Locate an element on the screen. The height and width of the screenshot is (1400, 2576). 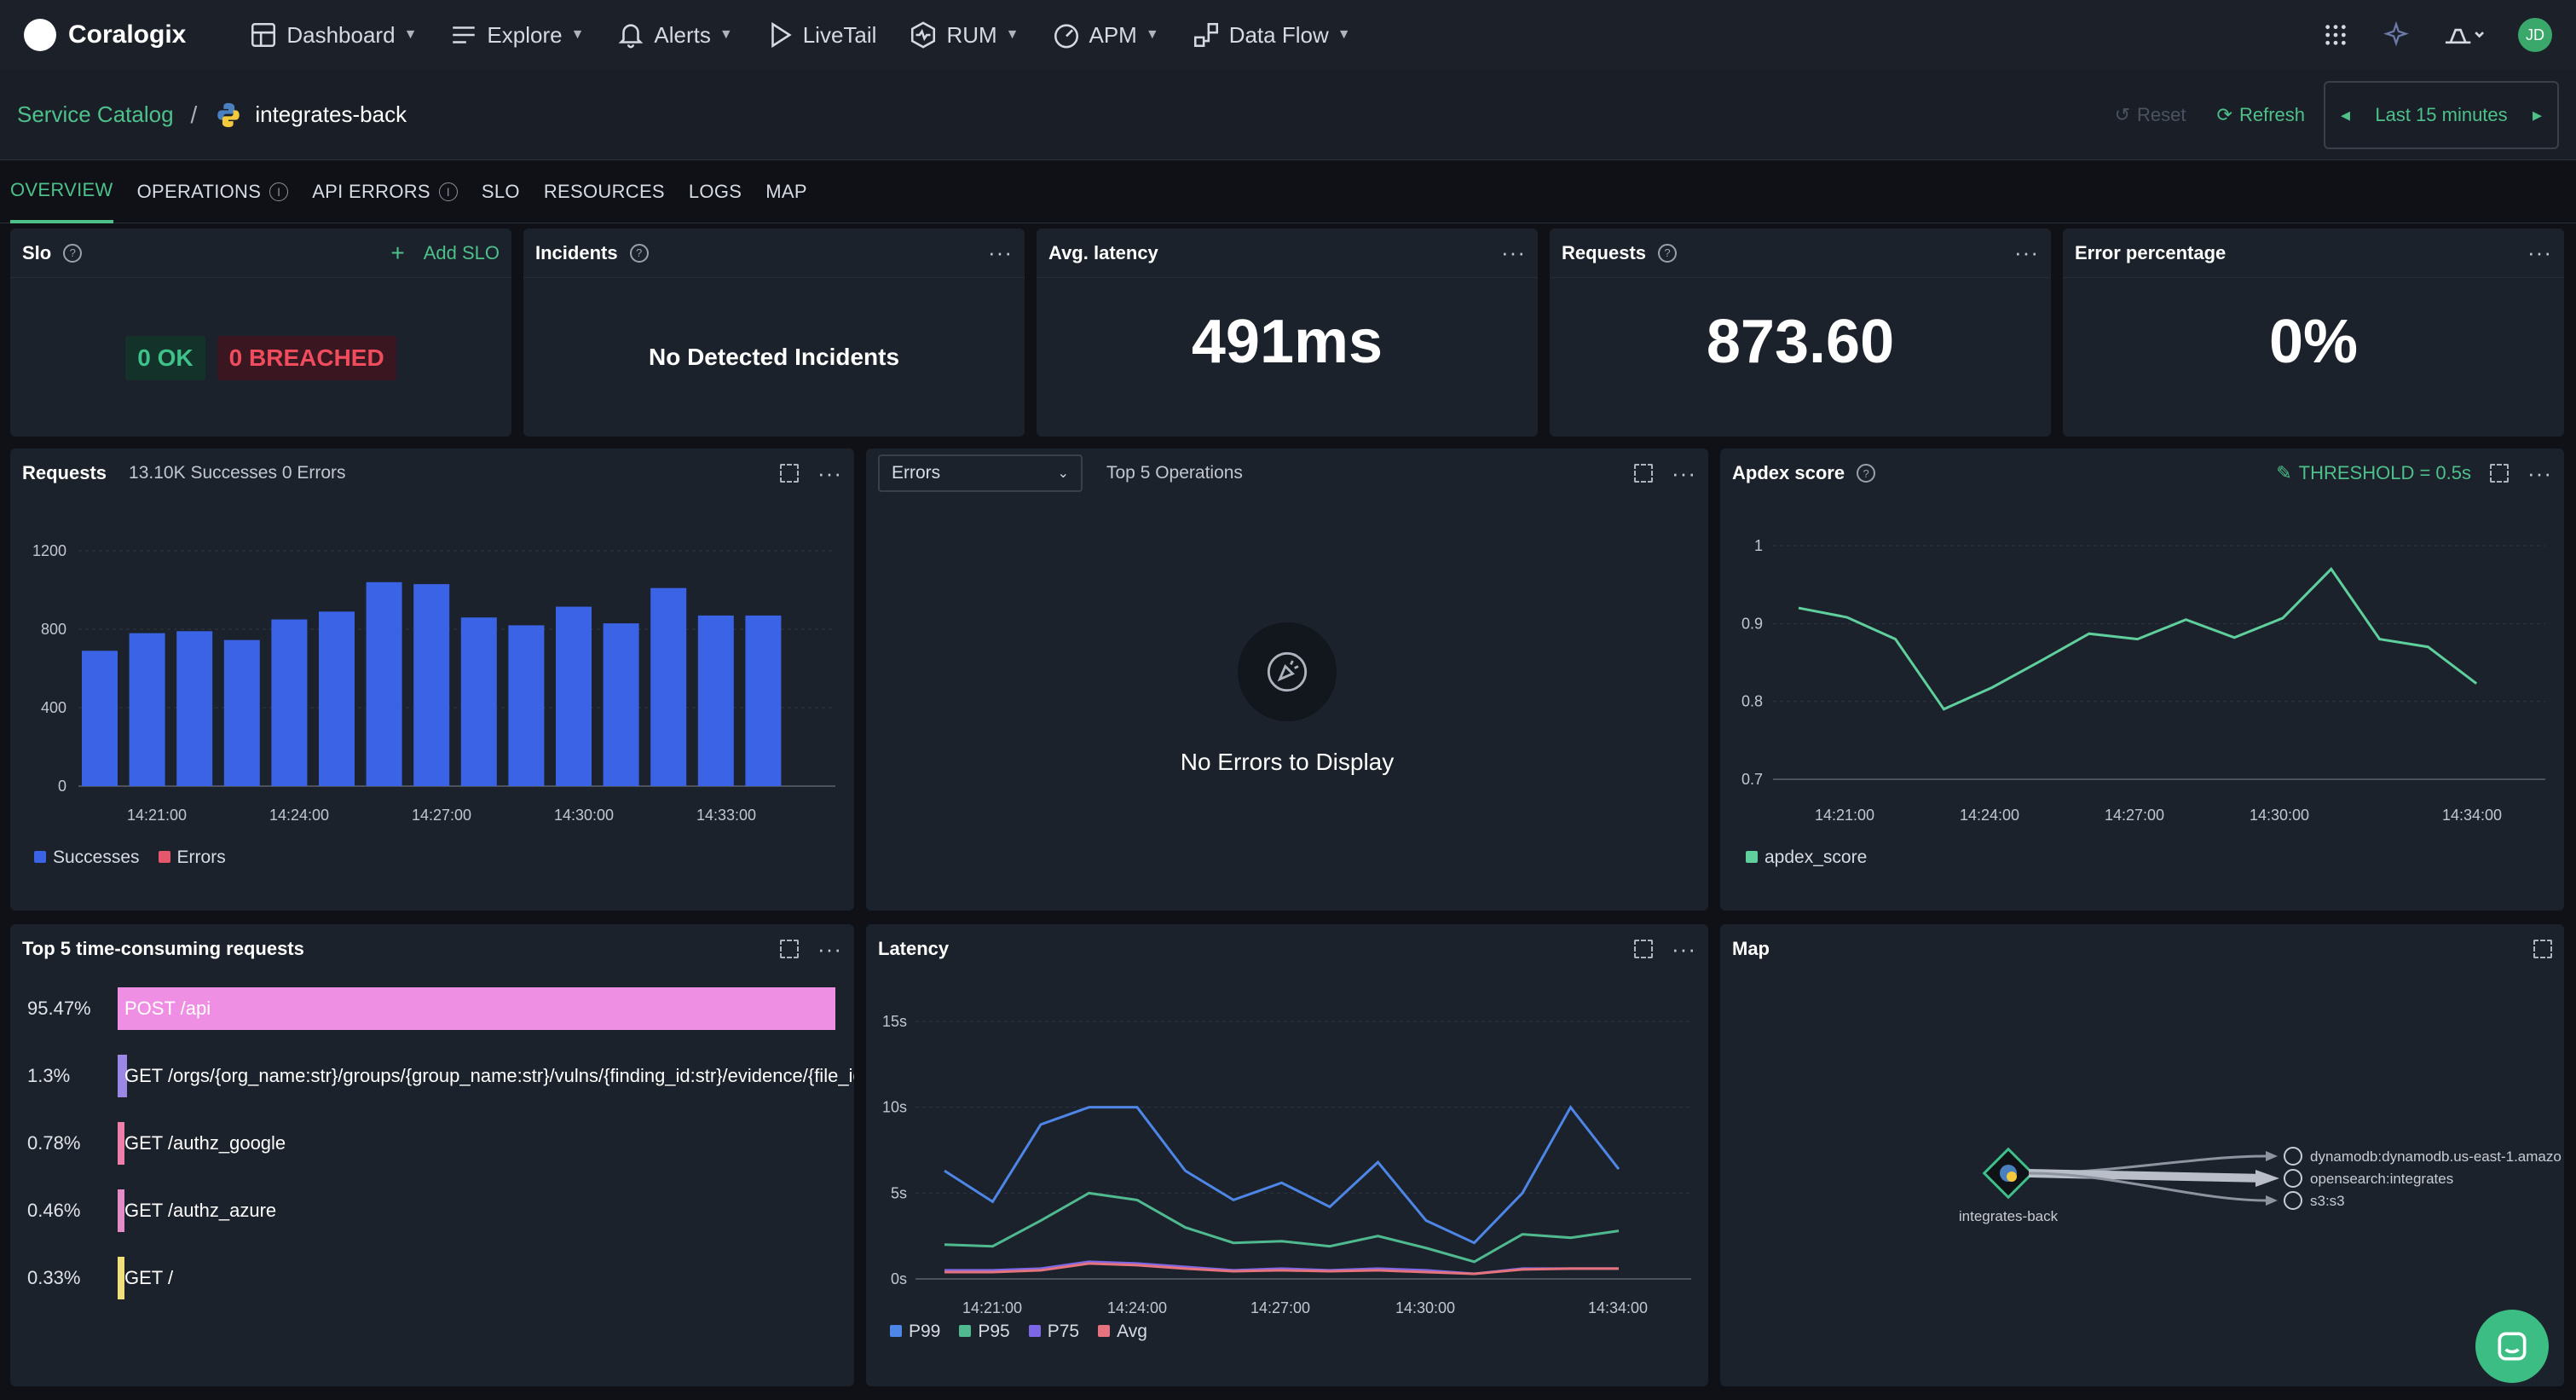
target-node-dynamodb is located at coordinates (2293, 1156).